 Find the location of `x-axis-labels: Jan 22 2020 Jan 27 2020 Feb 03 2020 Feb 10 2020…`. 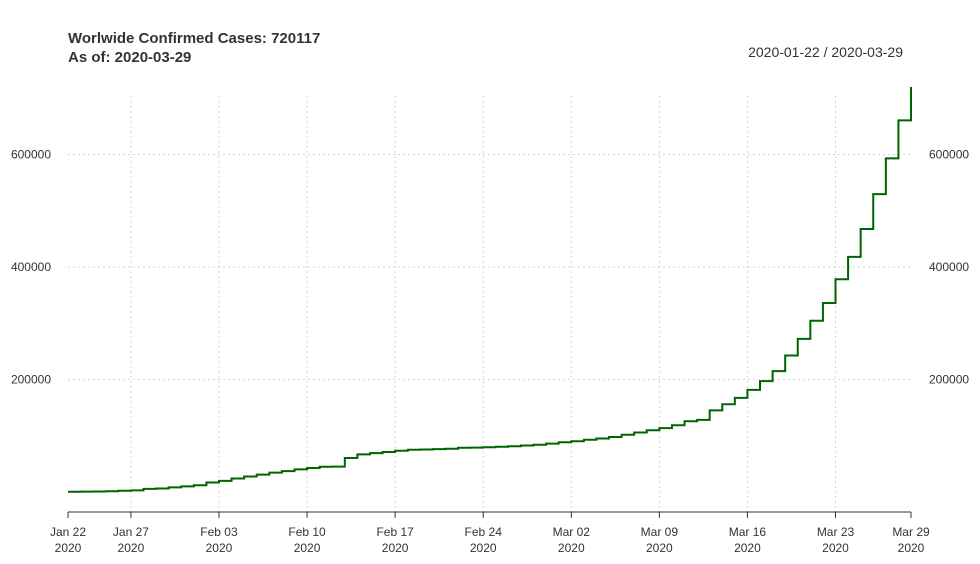

x-axis-labels: Jan 22 2020 Jan 27 2020 Feb 03 2020 Feb 10 2020… is located at coordinates (490, 540).